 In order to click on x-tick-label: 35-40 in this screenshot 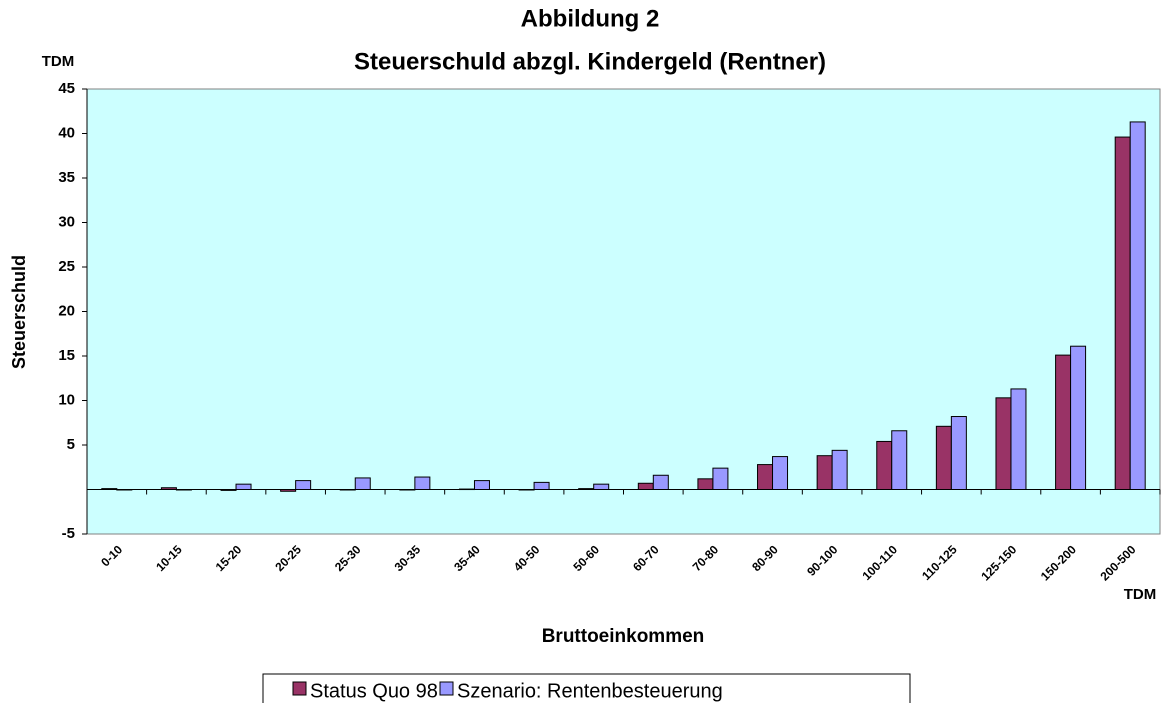, I will do `click(467, 558)`.